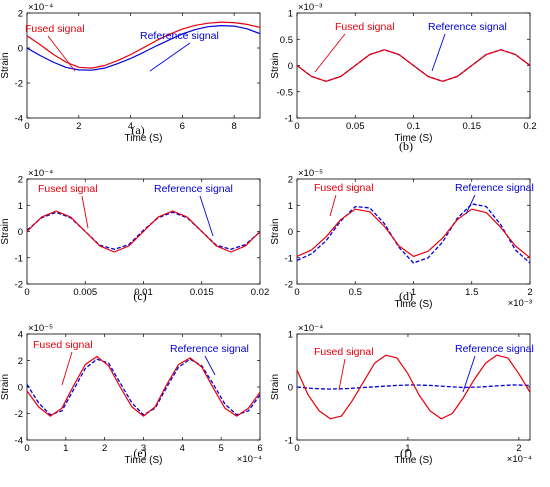  What do you see at coordinates (143, 448) in the screenshot?
I see `x-tick-label: 3` at bounding box center [143, 448].